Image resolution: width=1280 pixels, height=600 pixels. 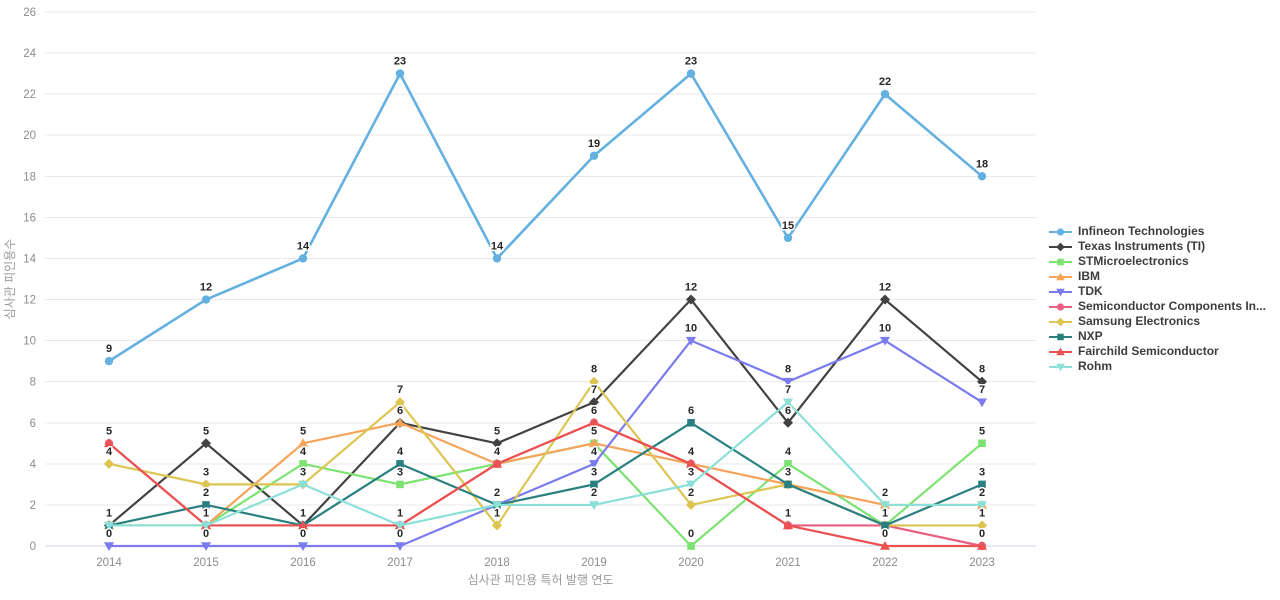 I want to click on y-tick-label: 10, so click(x=29, y=342).